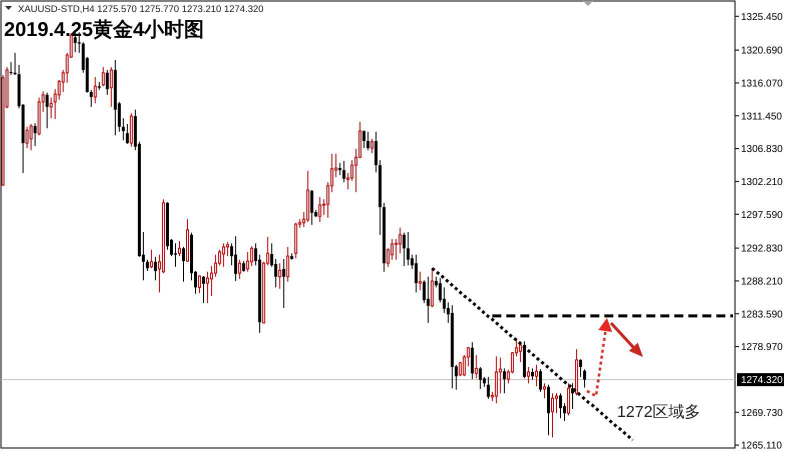 The height and width of the screenshot is (452, 787). I want to click on ref-line-label: 1274.320, so click(762, 380).